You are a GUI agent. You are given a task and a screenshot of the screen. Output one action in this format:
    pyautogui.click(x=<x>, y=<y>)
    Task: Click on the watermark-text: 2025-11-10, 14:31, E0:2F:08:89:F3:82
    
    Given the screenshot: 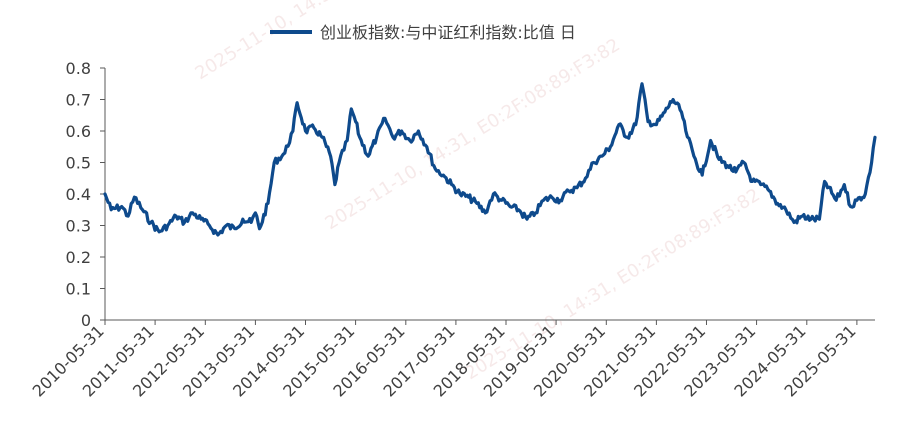 What is the action you would take?
    pyautogui.click(x=343, y=42)
    